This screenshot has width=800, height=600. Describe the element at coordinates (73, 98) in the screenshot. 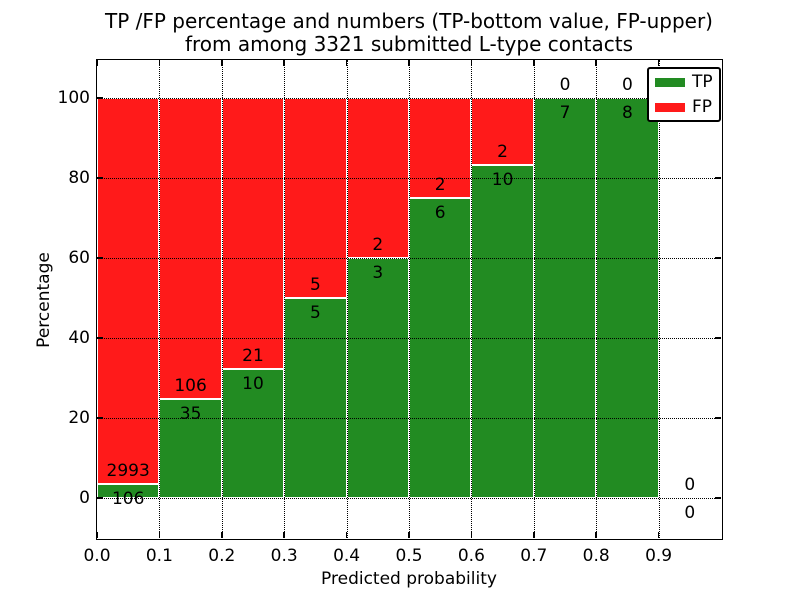

I see `y-tick-label: 100` at that location.